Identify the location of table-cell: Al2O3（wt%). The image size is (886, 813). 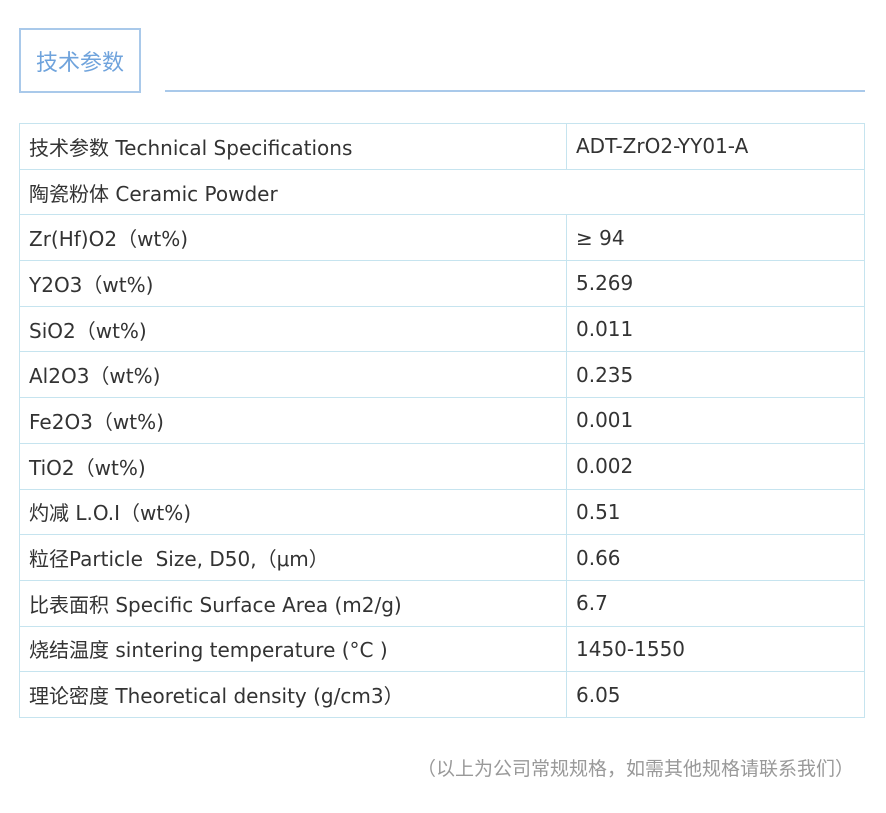
(293, 375).